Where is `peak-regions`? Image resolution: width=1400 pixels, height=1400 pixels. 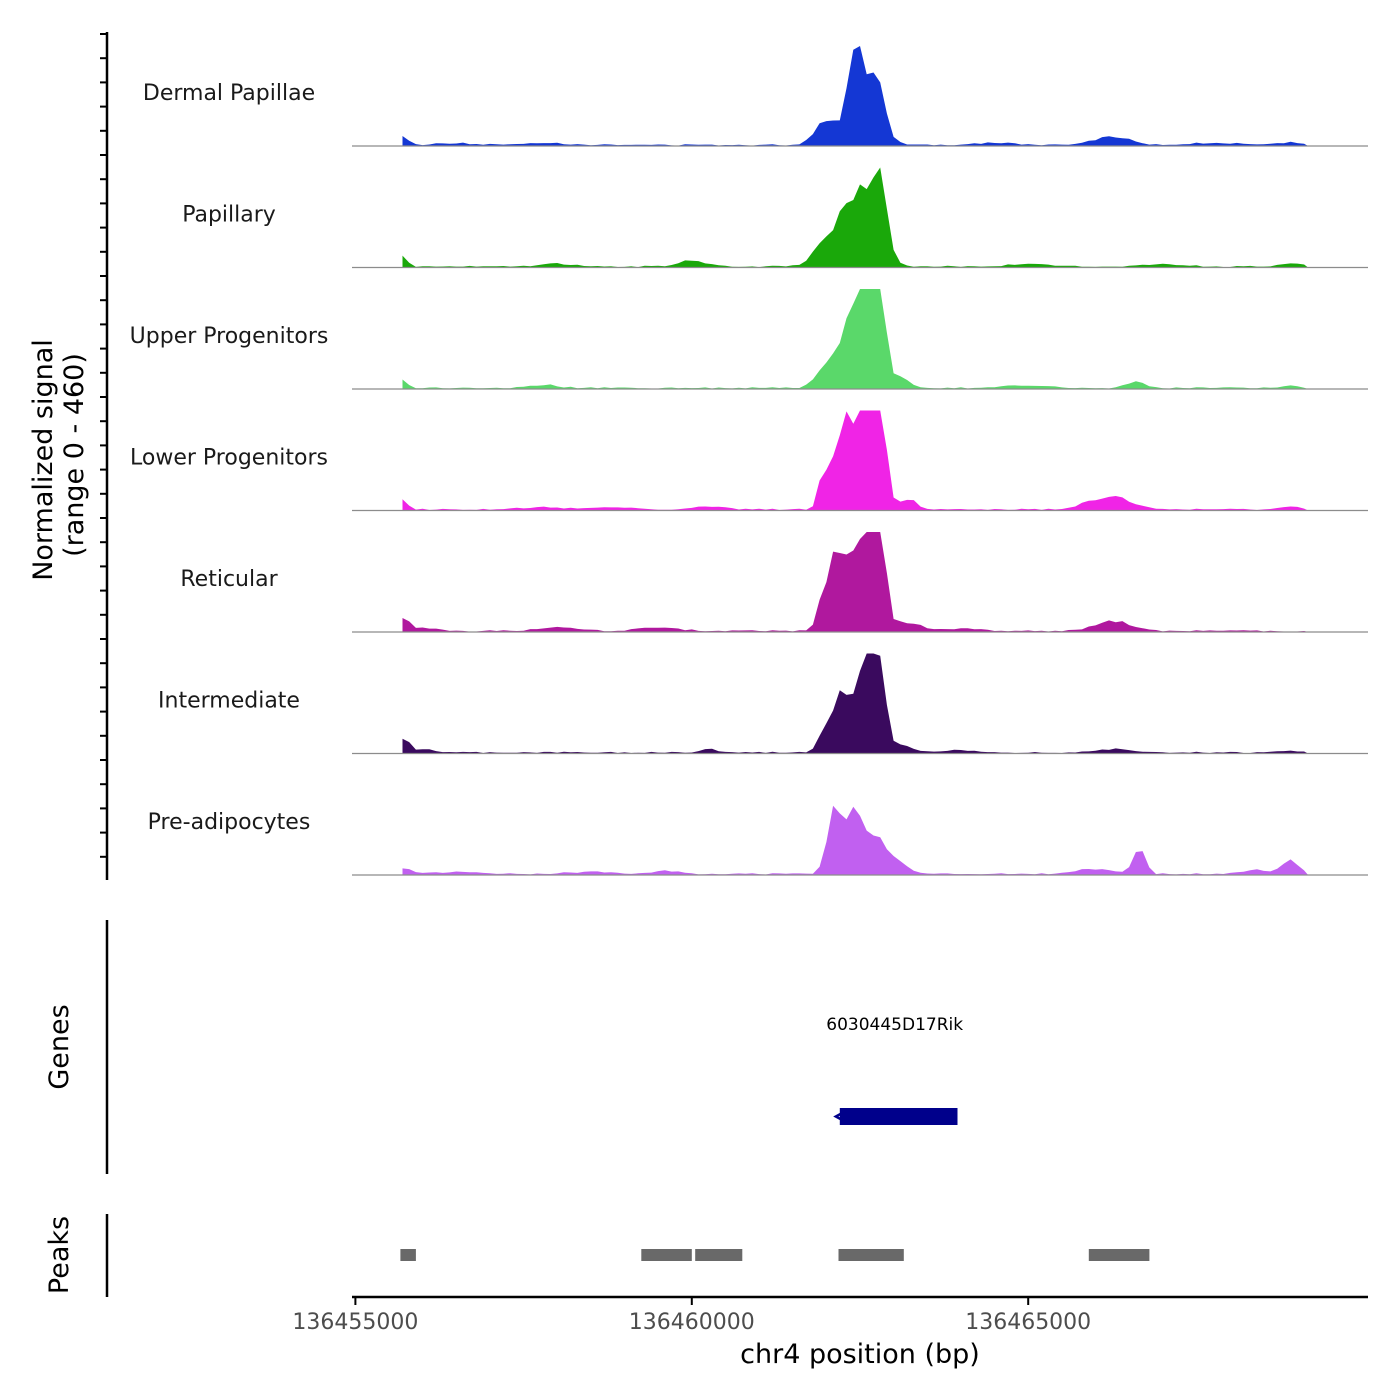 peak-regions is located at coordinates (775, 1255).